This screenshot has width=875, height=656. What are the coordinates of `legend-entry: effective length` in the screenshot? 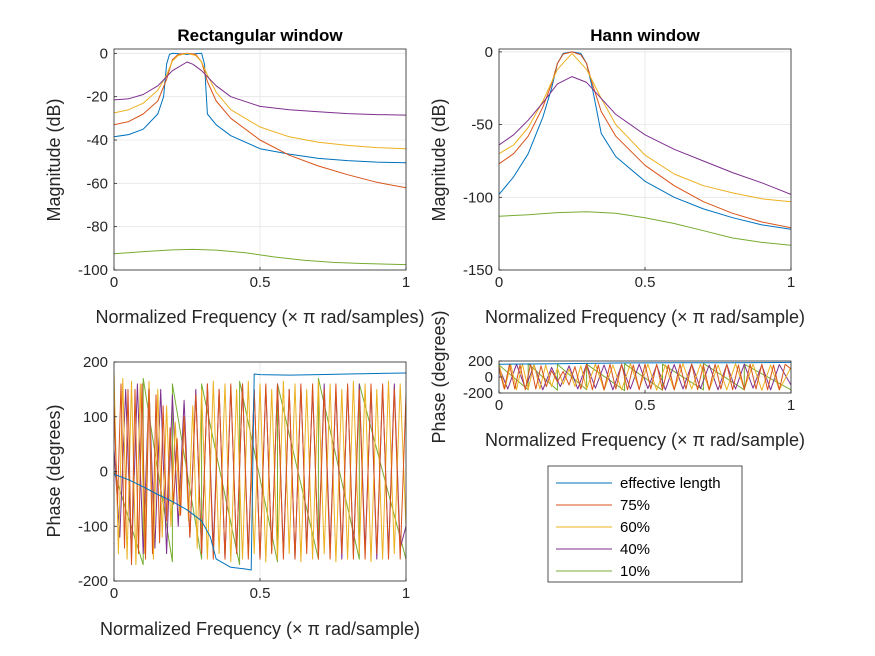 It's located at (638, 483).